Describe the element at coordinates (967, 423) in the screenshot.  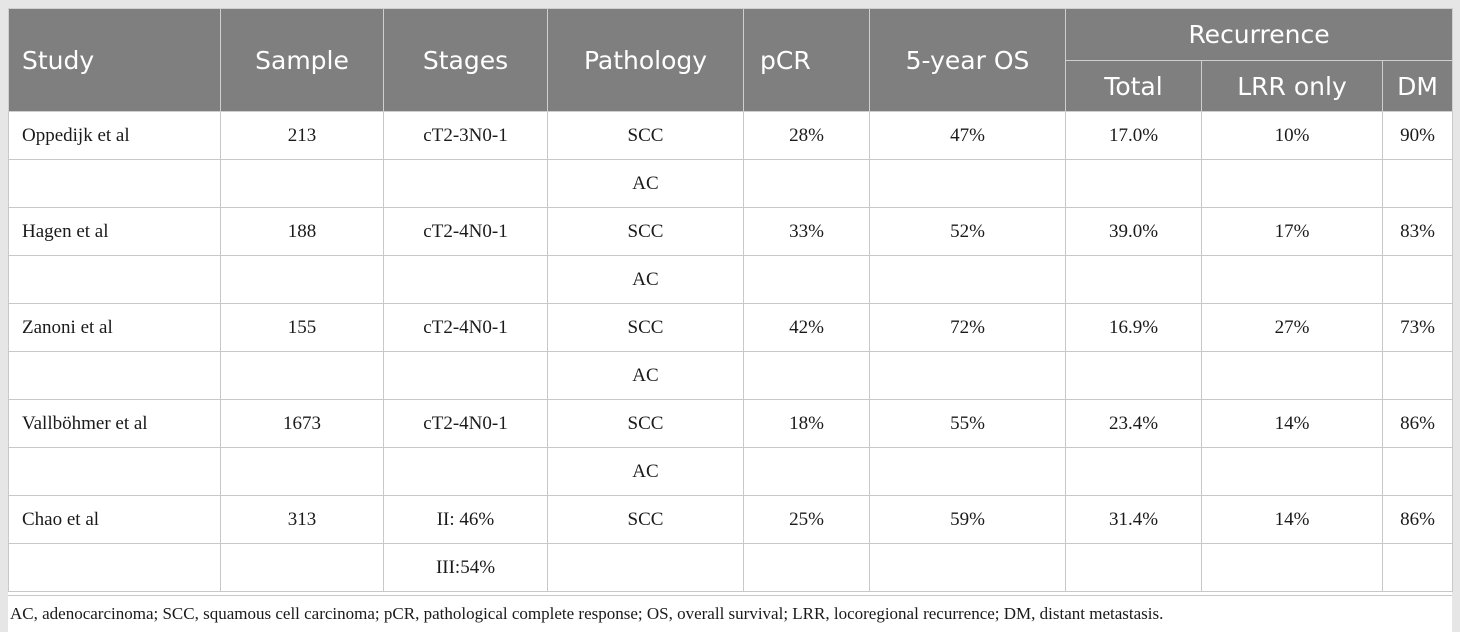
I see `cell-5-year-os: 55%` at that location.